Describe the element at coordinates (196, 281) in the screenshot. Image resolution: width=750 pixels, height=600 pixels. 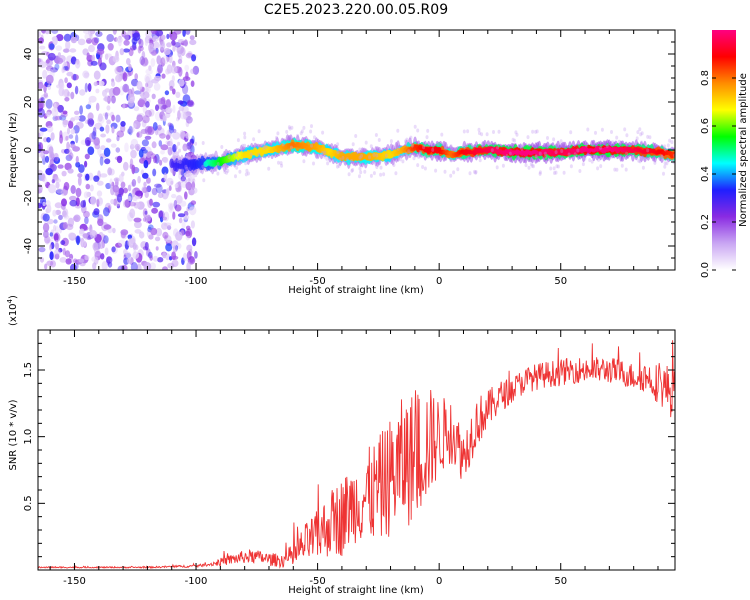
I see `x-tick-label: -100` at that location.